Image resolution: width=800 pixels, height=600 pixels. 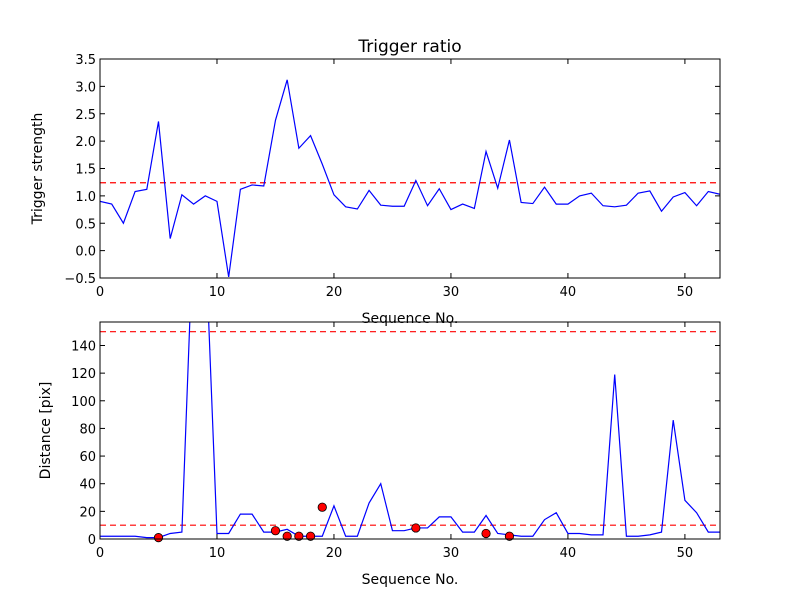 What do you see at coordinates (80, 279) in the screenshot?
I see `y-tick-label: −0.5` at bounding box center [80, 279].